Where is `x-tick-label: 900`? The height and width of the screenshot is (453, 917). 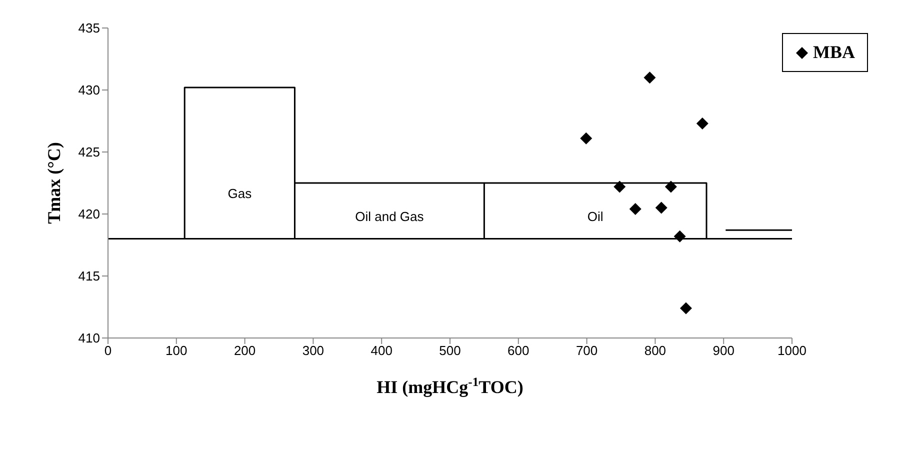
x-tick-label: 900 is located at coordinates (723, 350).